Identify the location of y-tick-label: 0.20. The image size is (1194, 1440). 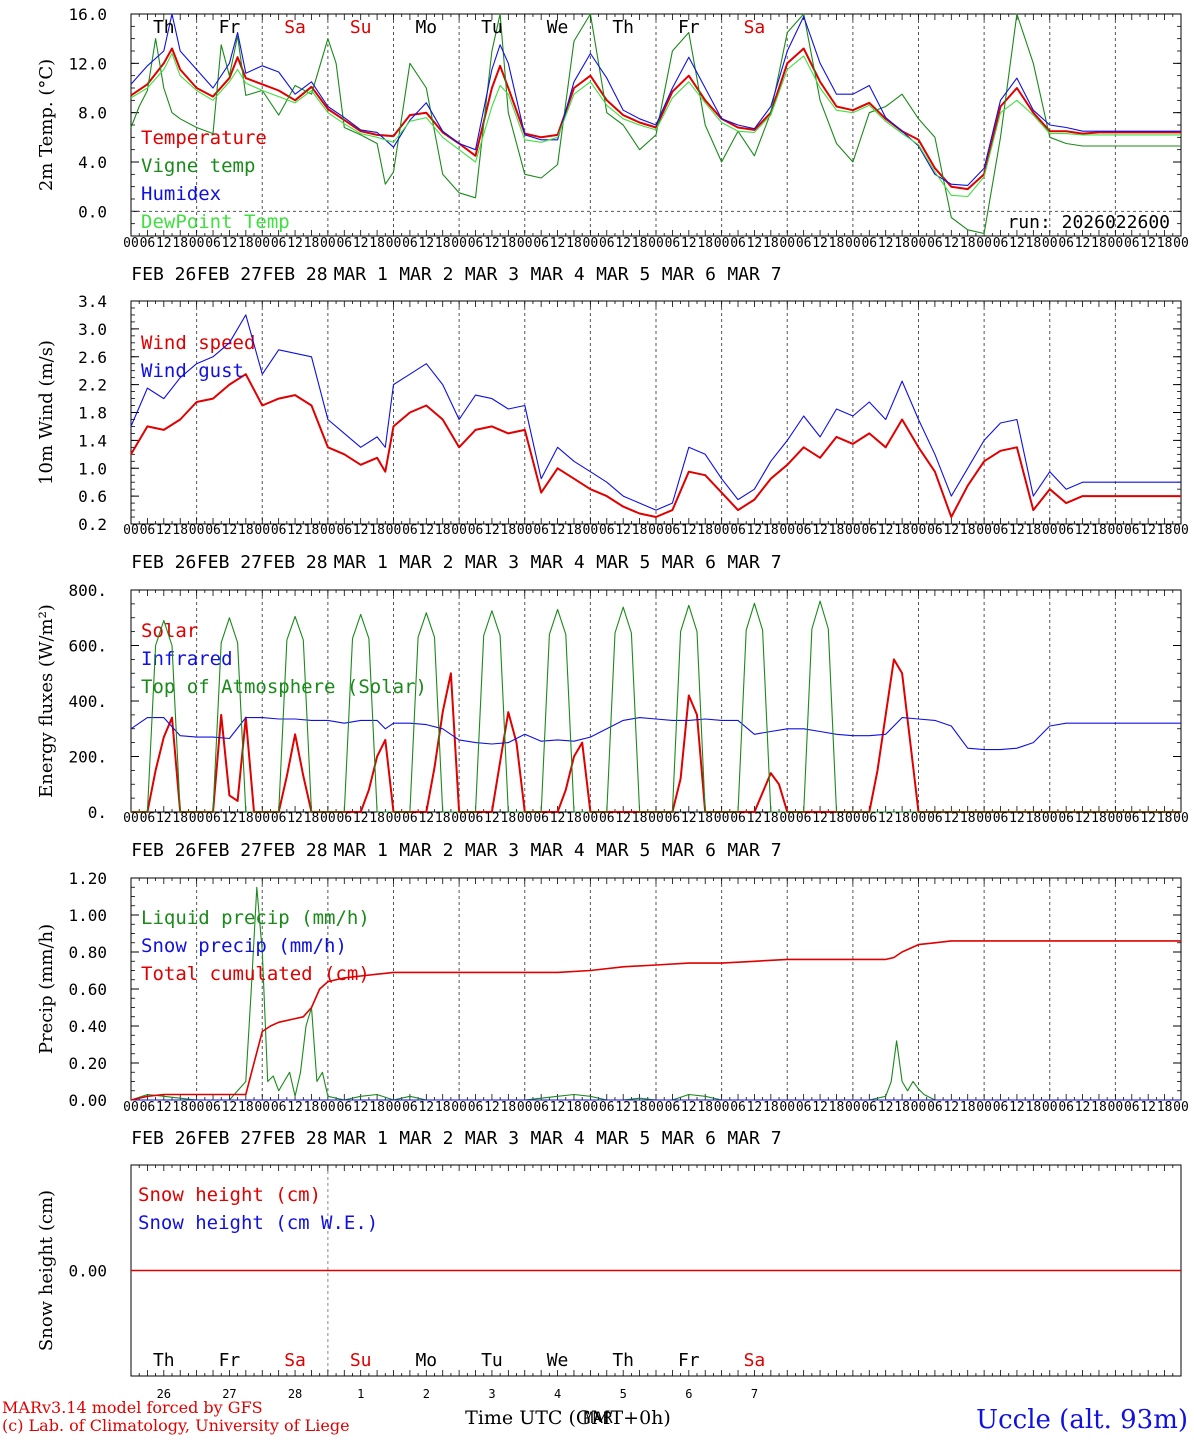
(87, 1063).